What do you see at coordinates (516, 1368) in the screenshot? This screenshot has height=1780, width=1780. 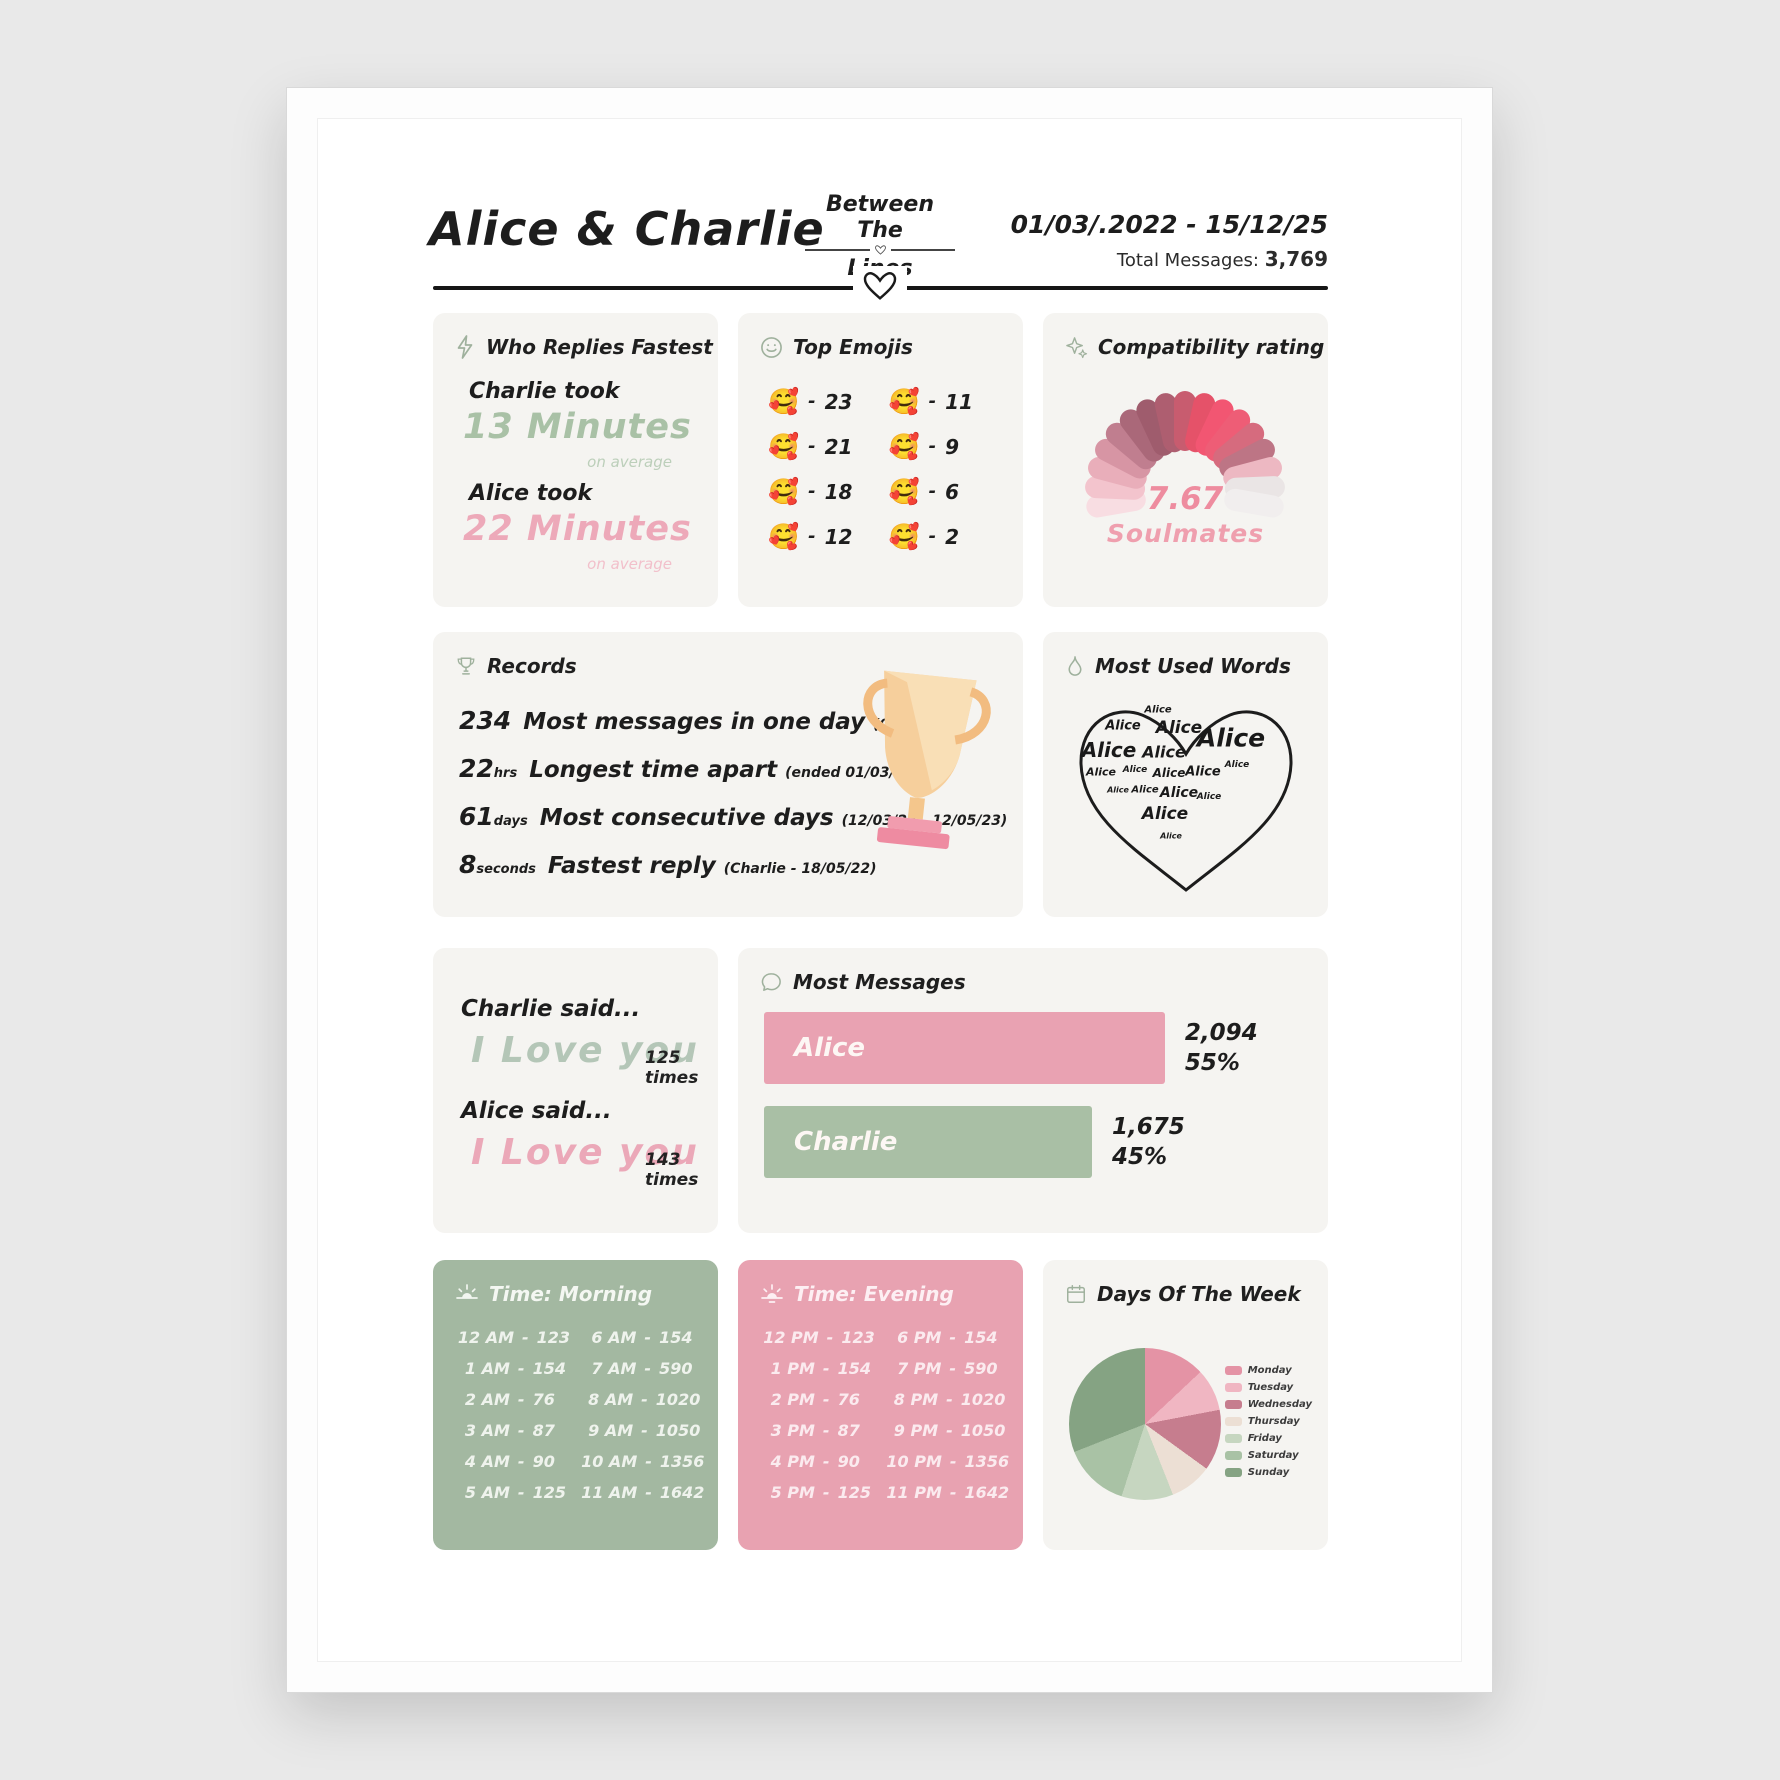 I see `time-row: 1 AM - 154` at bounding box center [516, 1368].